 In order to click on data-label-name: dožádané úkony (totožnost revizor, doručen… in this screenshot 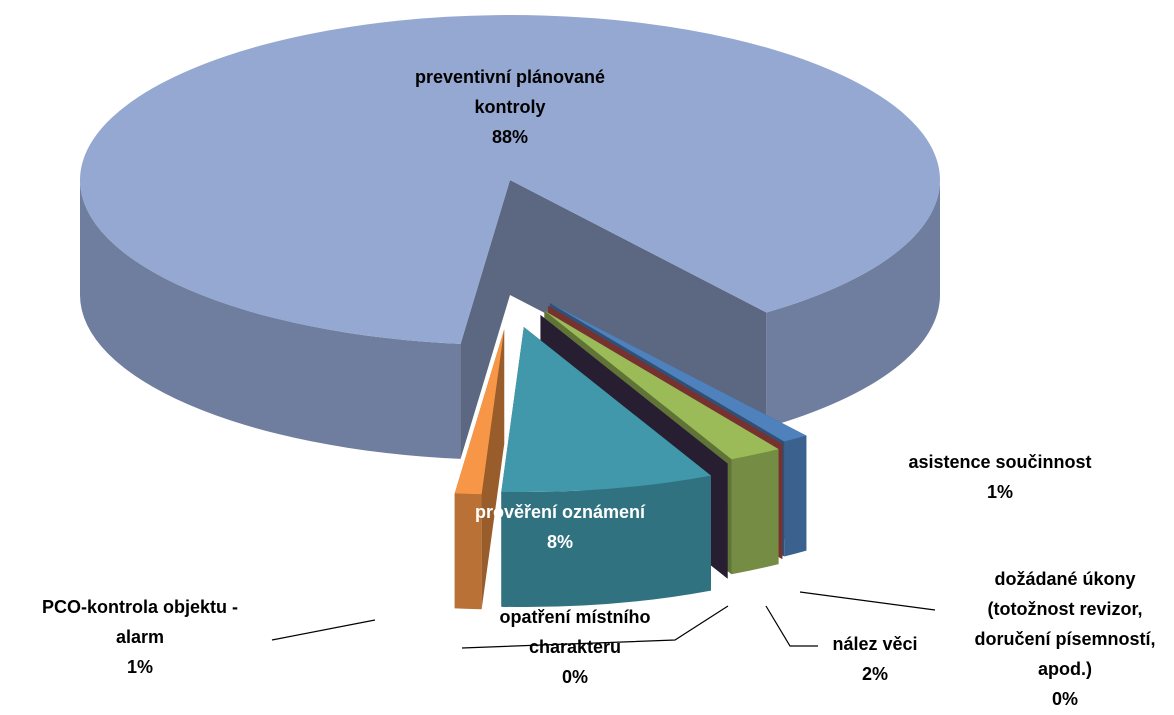, I will do `click(1064, 624)`.